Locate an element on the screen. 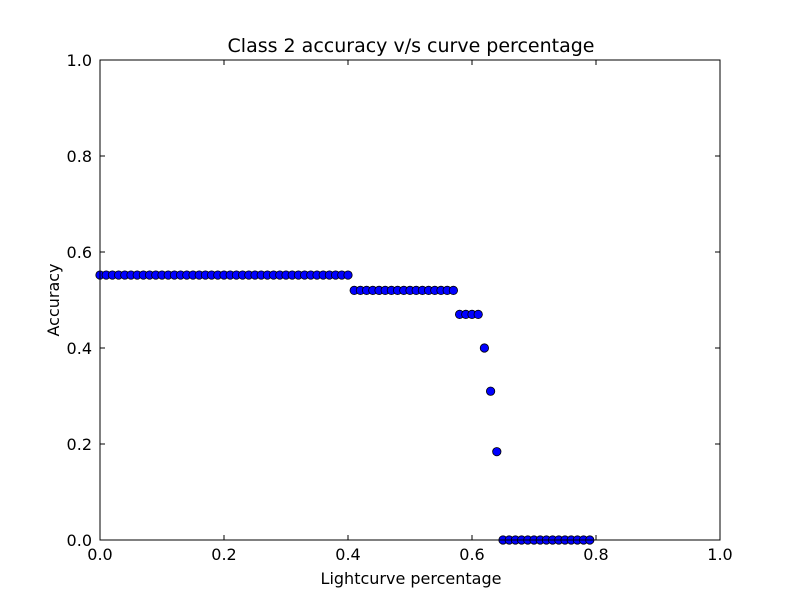  chart-title: Class 2 accuracy v/s curve percentage is located at coordinates (411, 46).